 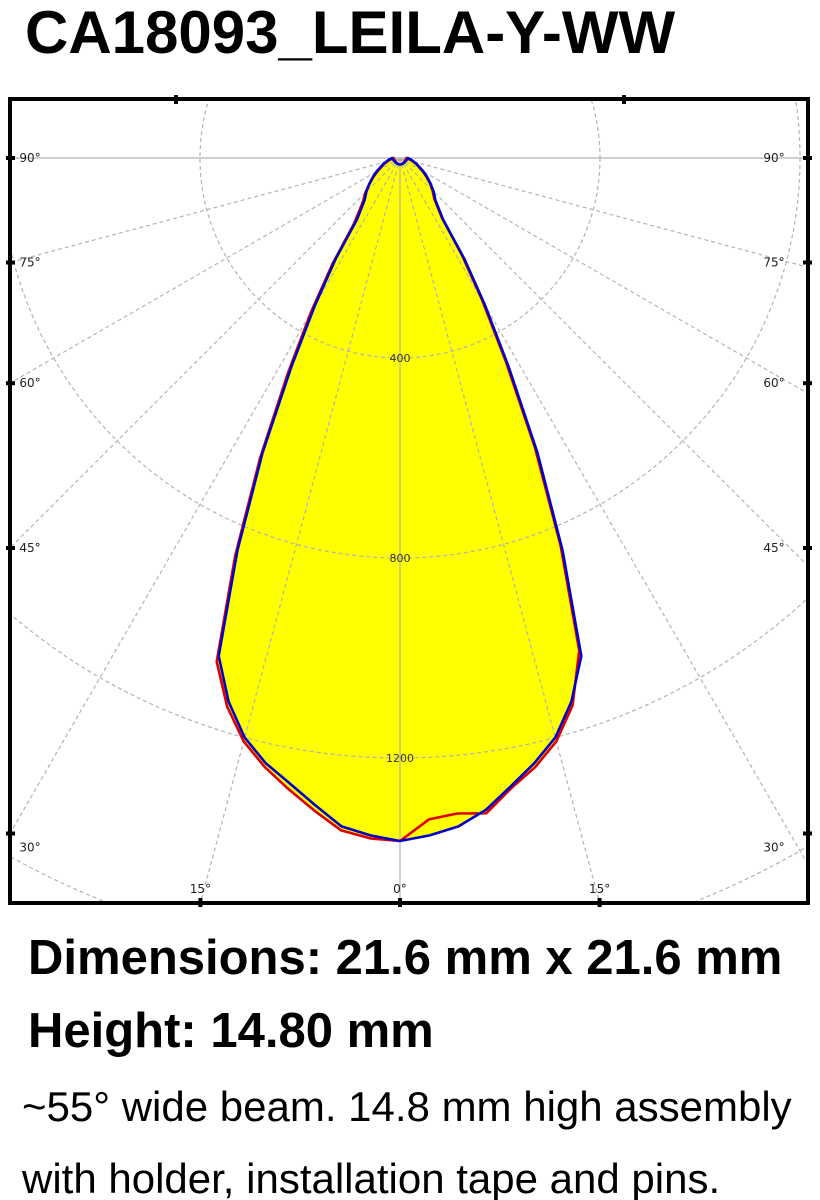 I want to click on height-text: Height: 14.80 mm, so click(x=231, y=1031).